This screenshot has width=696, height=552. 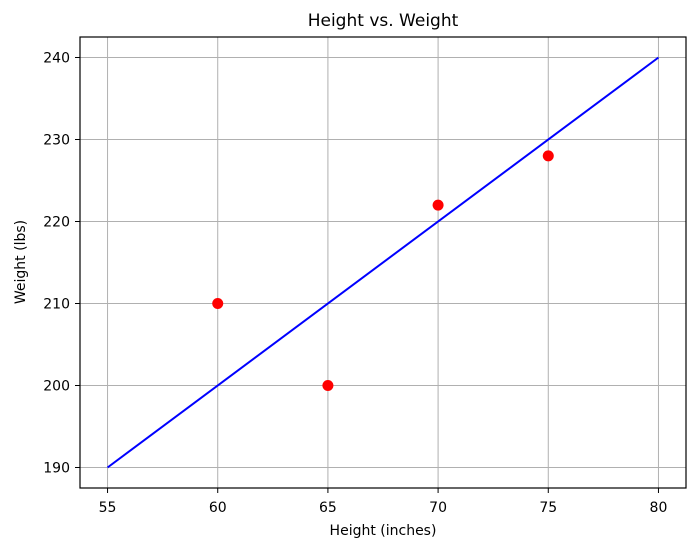 What do you see at coordinates (438, 508) in the screenshot?
I see `x-tick-label: 70` at bounding box center [438, 508].